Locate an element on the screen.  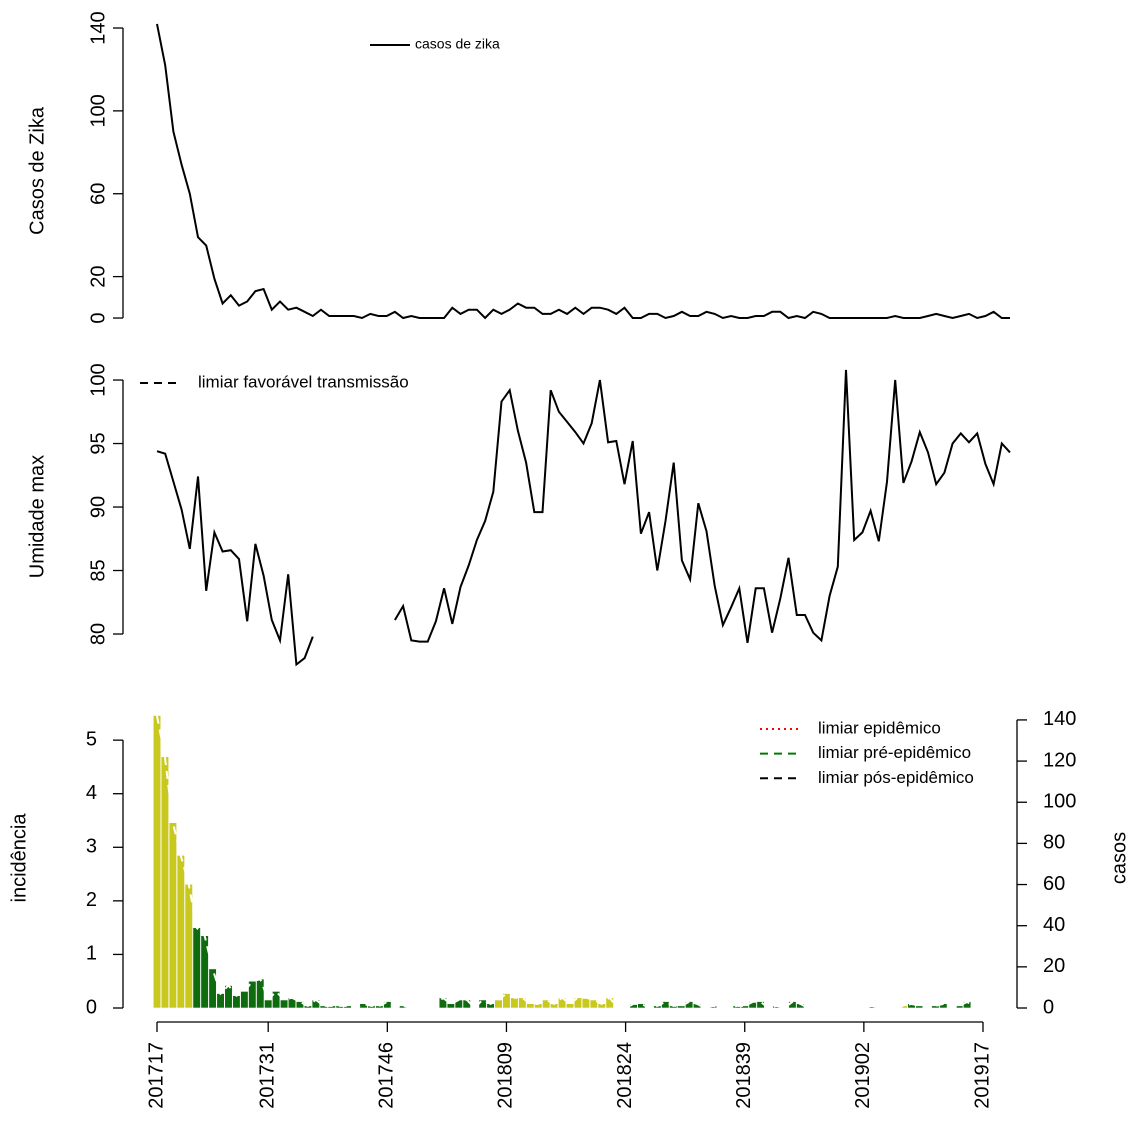
y-tick-label: 2 is located at coordinates (91, 900).